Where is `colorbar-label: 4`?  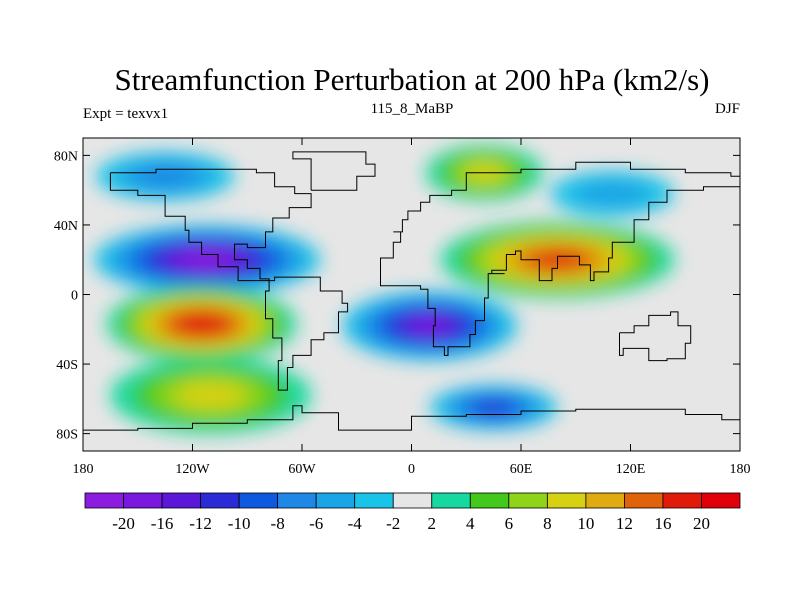
colorbar-label: 4 is located at coordinates (470, 523).